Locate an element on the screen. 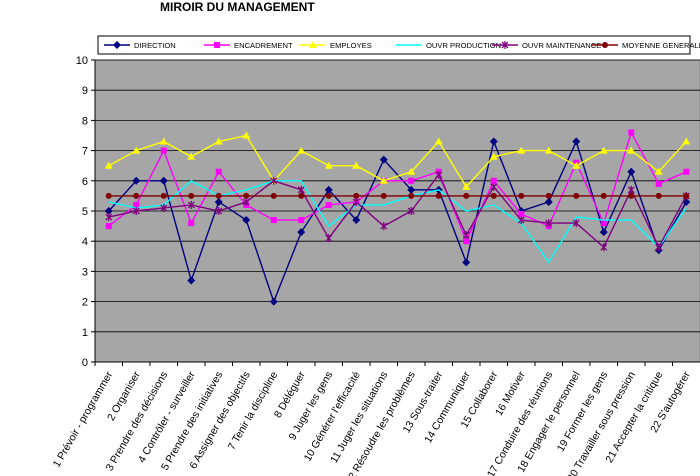  legend-label: EMPLOYES is located at coordinates (351, 45).